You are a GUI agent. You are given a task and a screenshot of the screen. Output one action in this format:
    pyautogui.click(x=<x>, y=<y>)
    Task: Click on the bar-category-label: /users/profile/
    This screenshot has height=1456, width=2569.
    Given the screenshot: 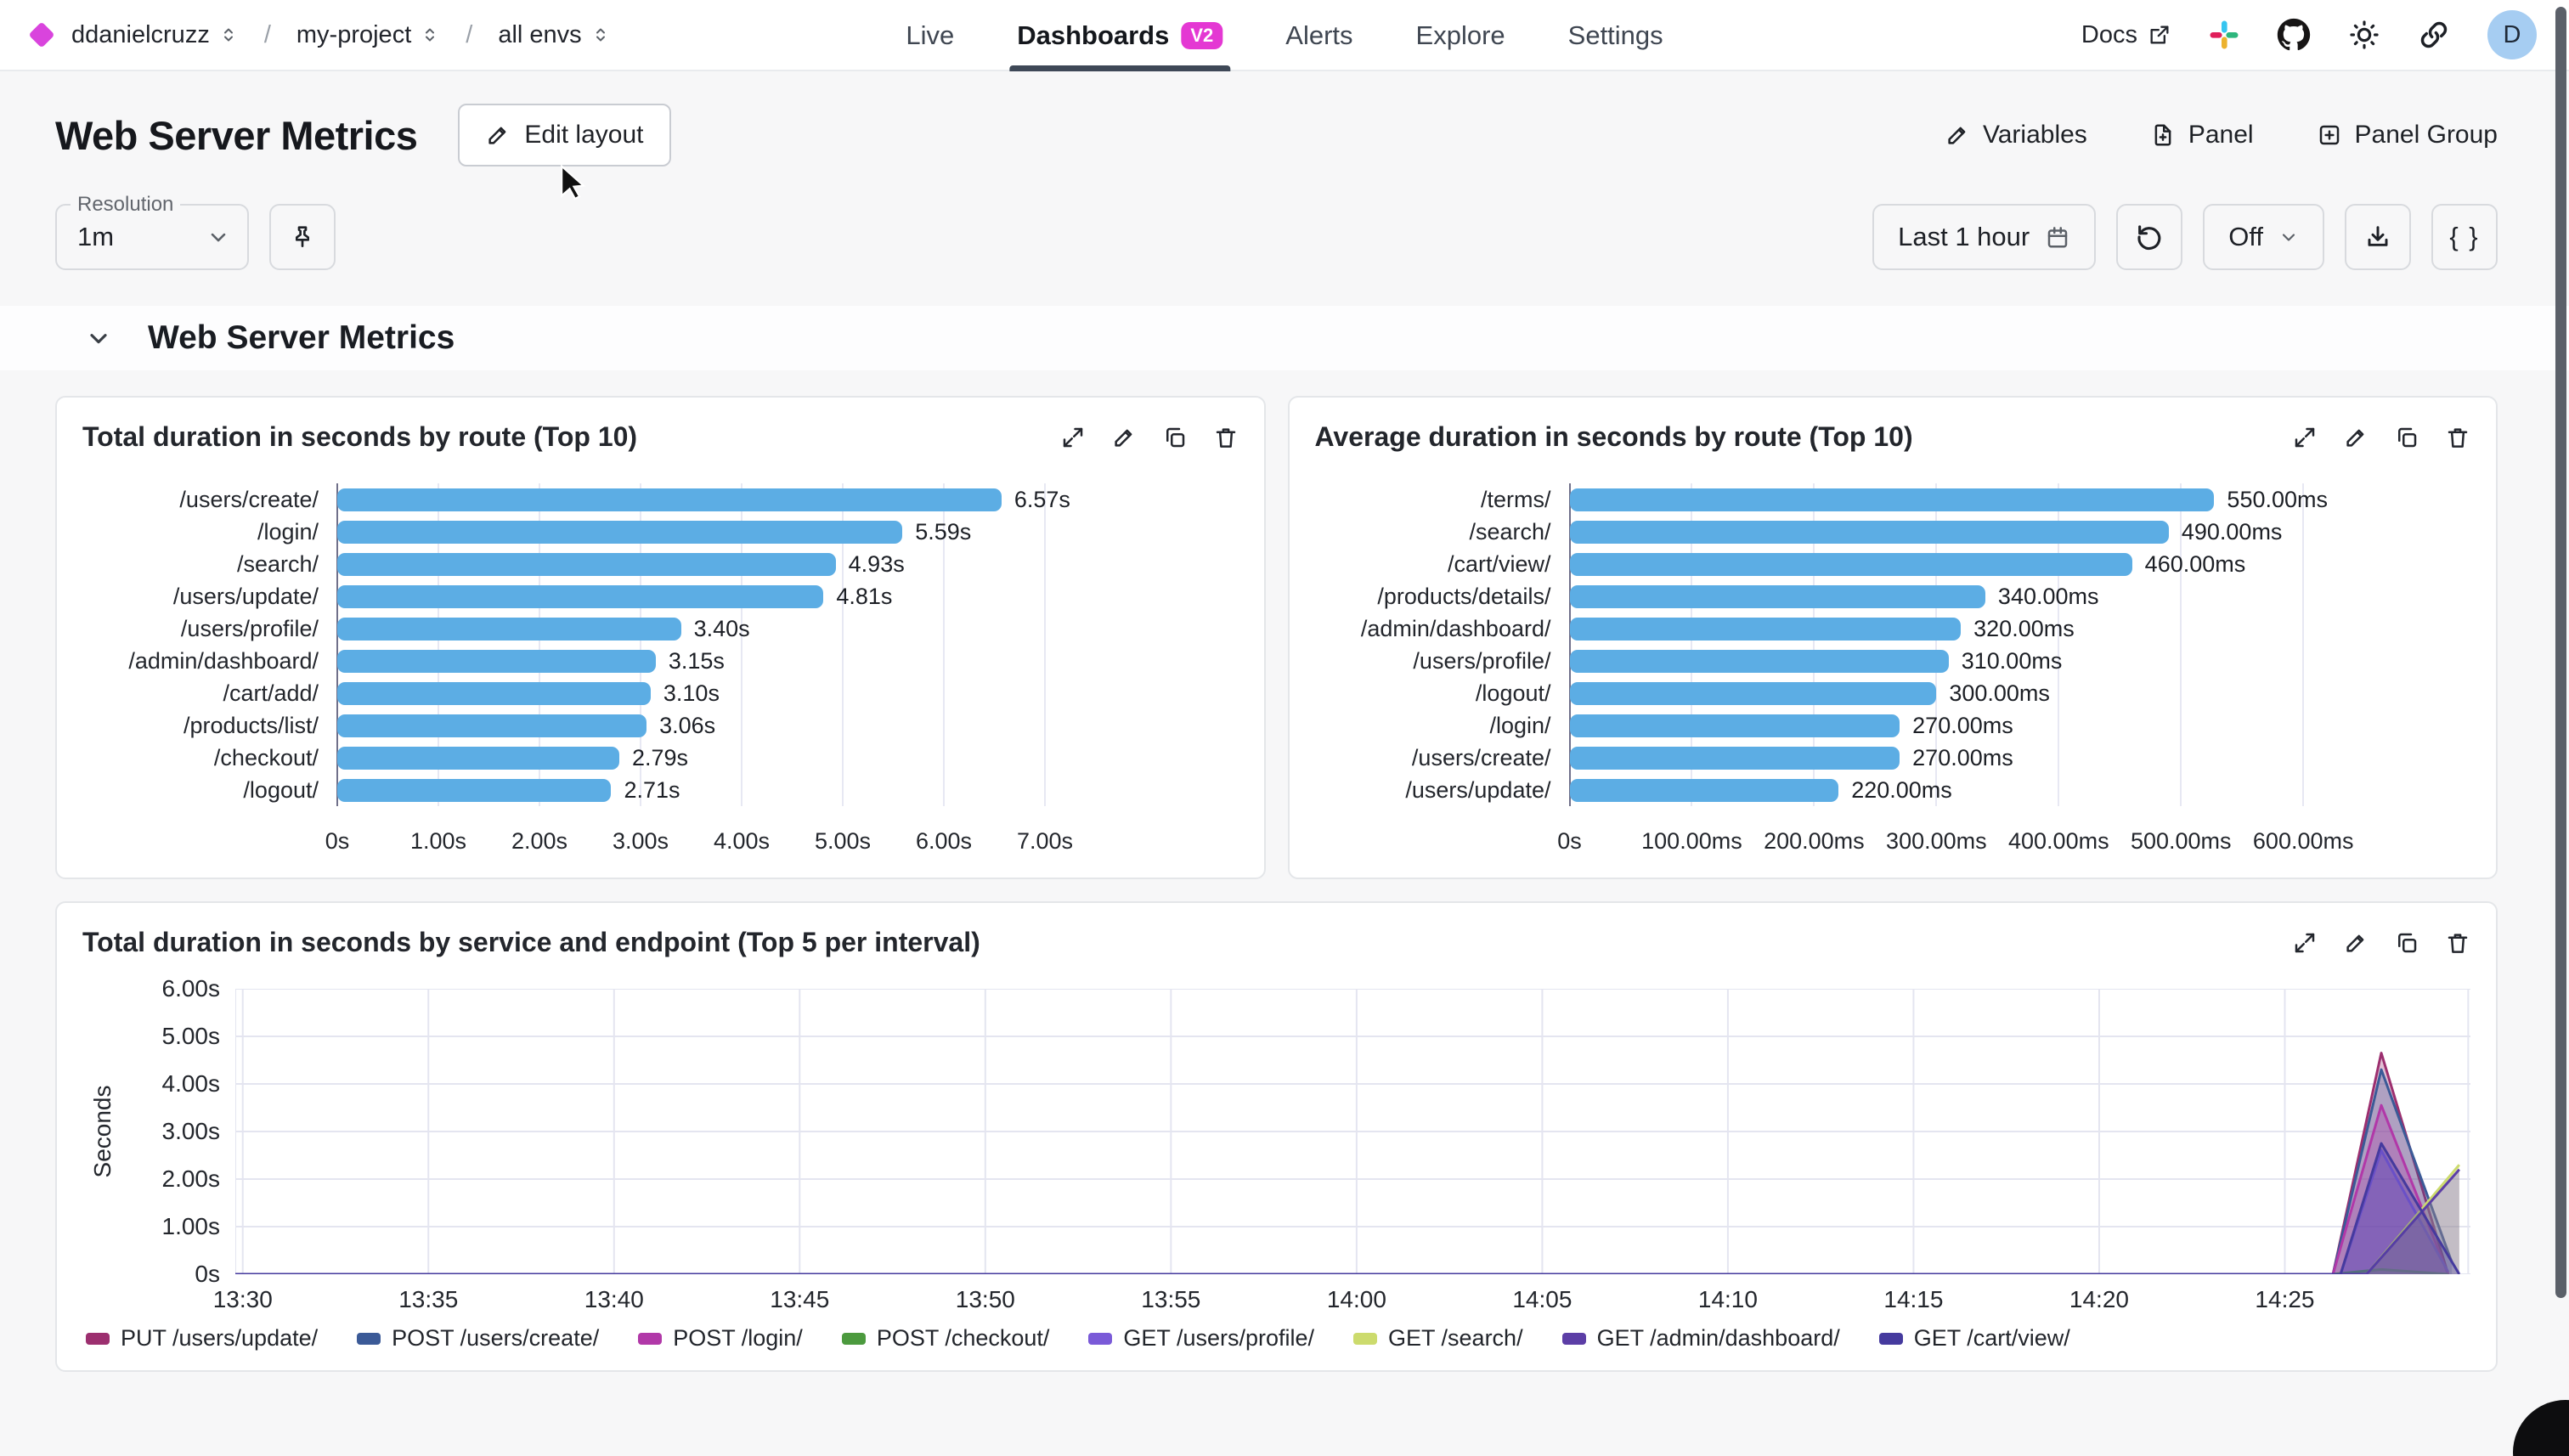 What is the action you would take?
    pyautogui.click(x=1482, y=660)
    